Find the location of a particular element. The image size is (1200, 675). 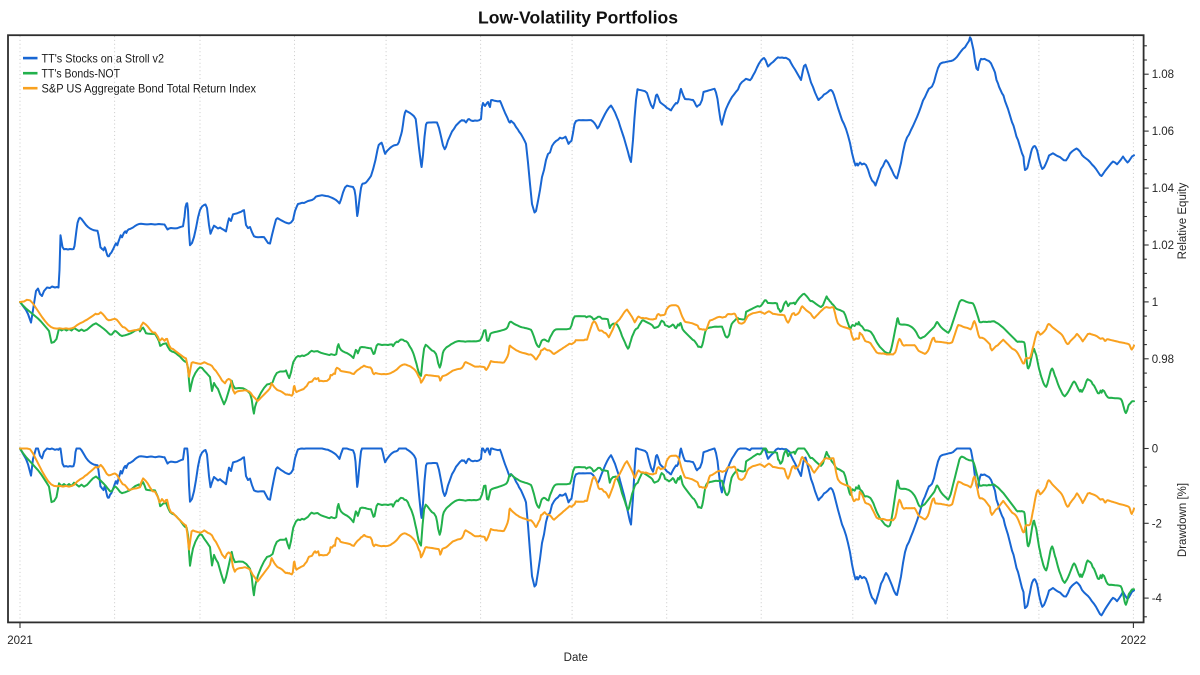

svg-text: Relative Equity is located at coordinates (1183, 220).